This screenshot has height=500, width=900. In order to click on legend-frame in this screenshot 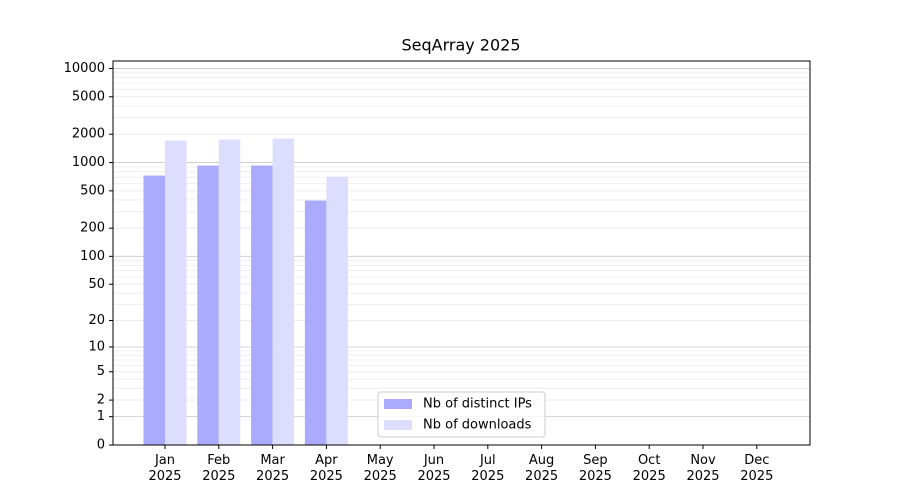, I will do `click(461, 414)`.